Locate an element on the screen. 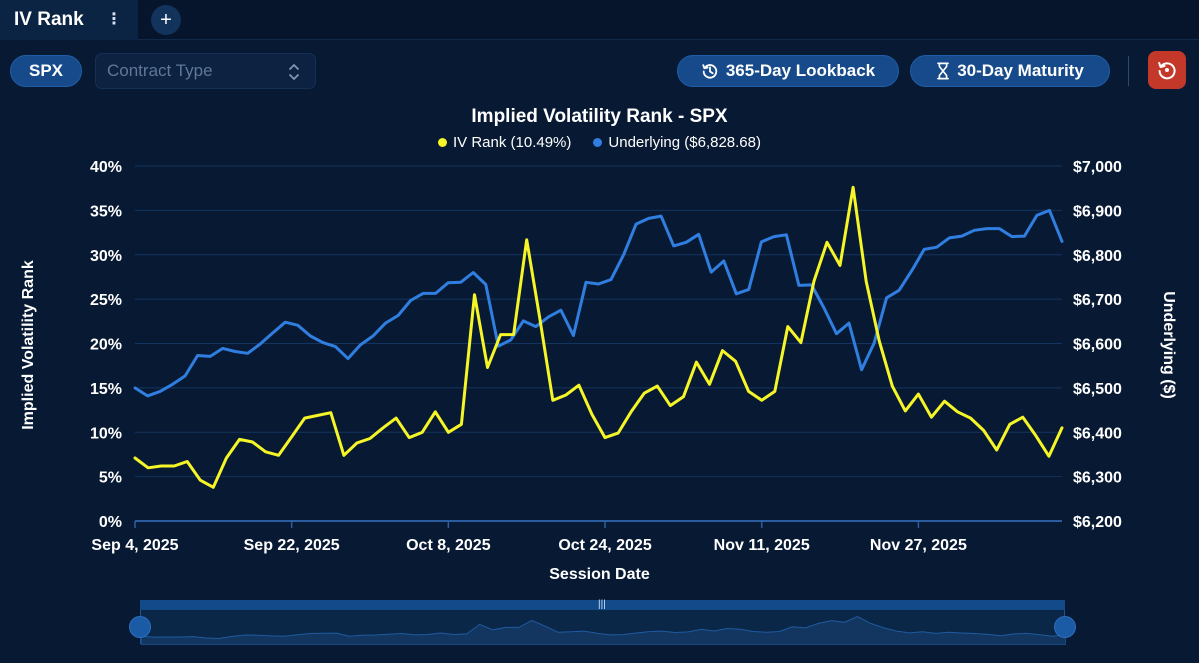 The image size is (1199, 663). contract-type-placeholder: Contract Type is located at coordinates (160, 70).